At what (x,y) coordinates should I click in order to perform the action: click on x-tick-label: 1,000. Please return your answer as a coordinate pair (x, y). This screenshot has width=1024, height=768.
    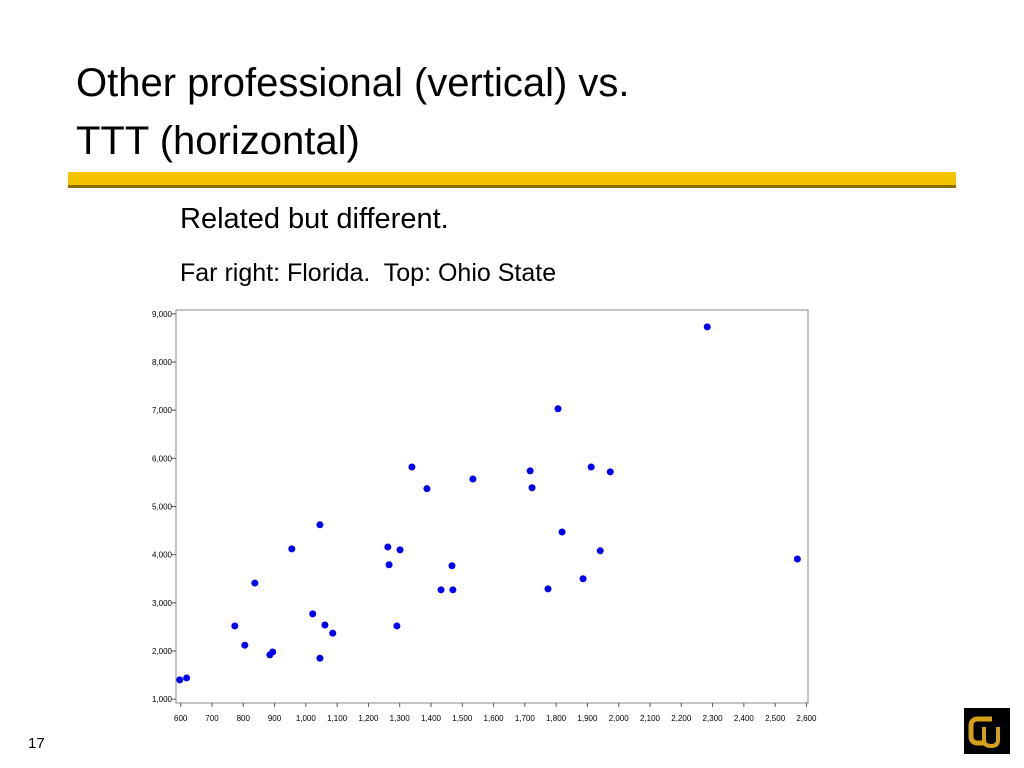
    Looking at the image, I should click on (306, 718).